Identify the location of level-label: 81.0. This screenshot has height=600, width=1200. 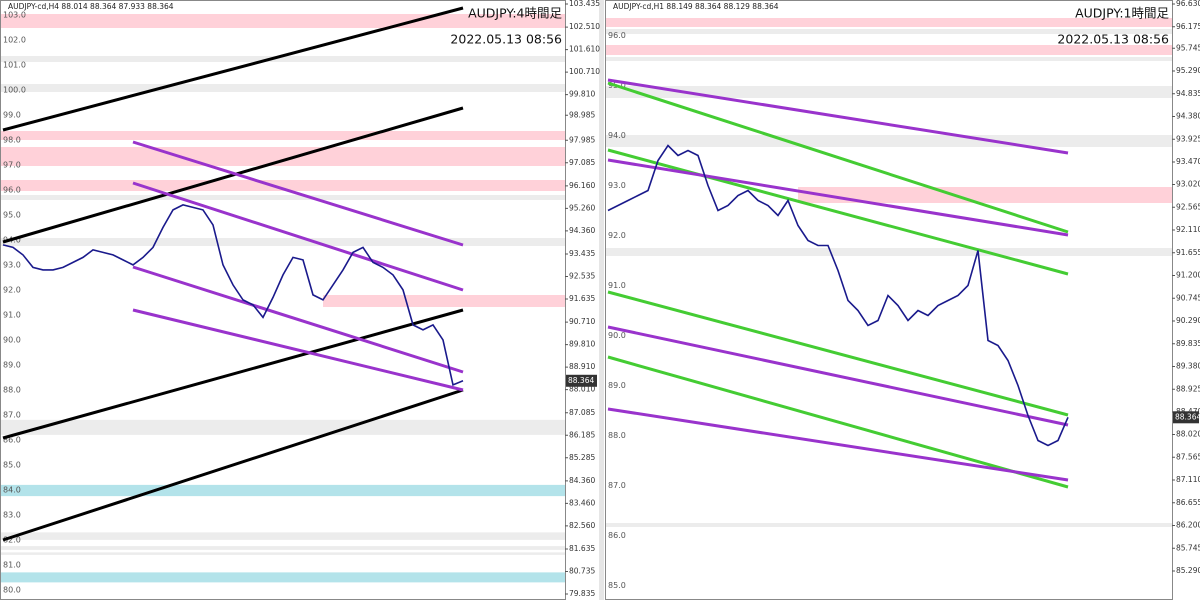
(12, 564).